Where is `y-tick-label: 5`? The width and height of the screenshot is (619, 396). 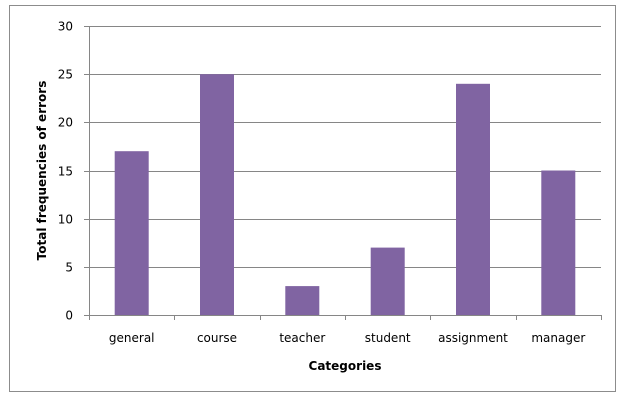 y-tick-label: 5 is located at coordinates (69, 268).